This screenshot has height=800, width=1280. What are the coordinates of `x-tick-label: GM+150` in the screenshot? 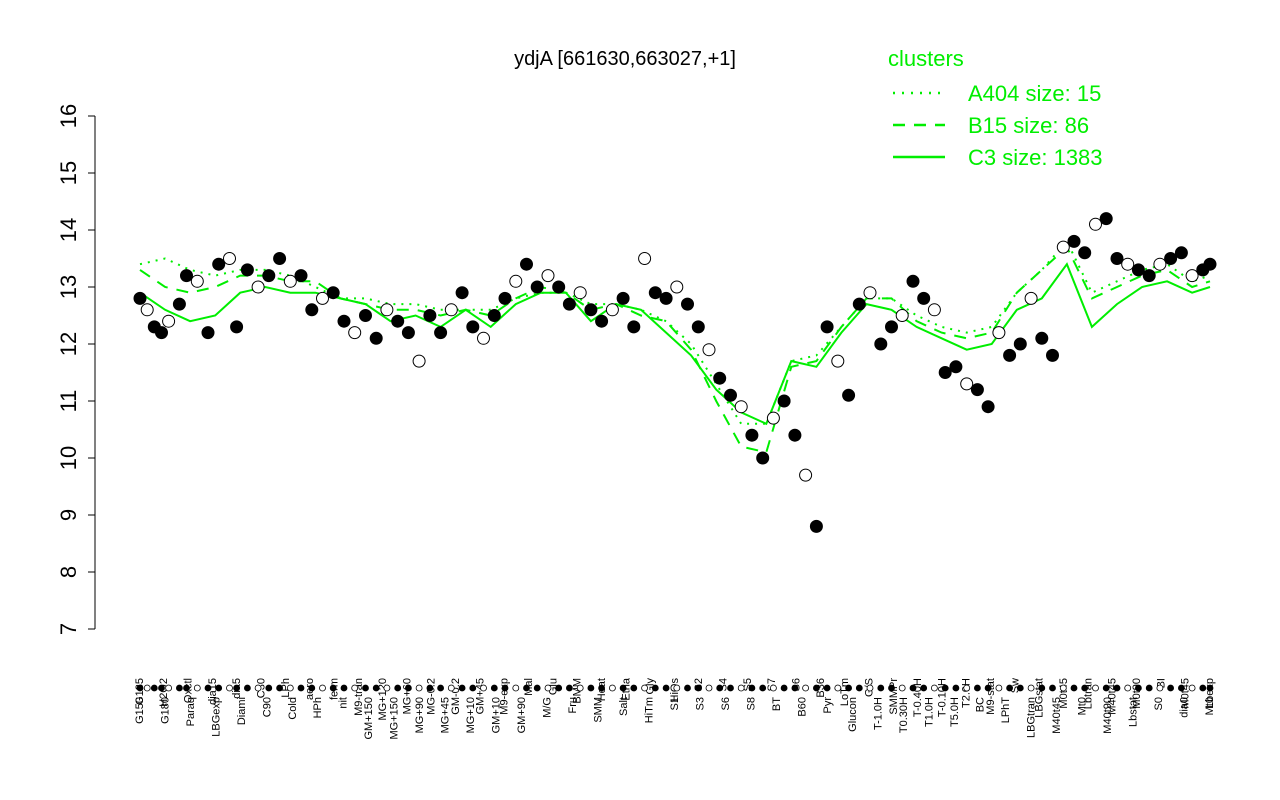 It's located at (369, 718).